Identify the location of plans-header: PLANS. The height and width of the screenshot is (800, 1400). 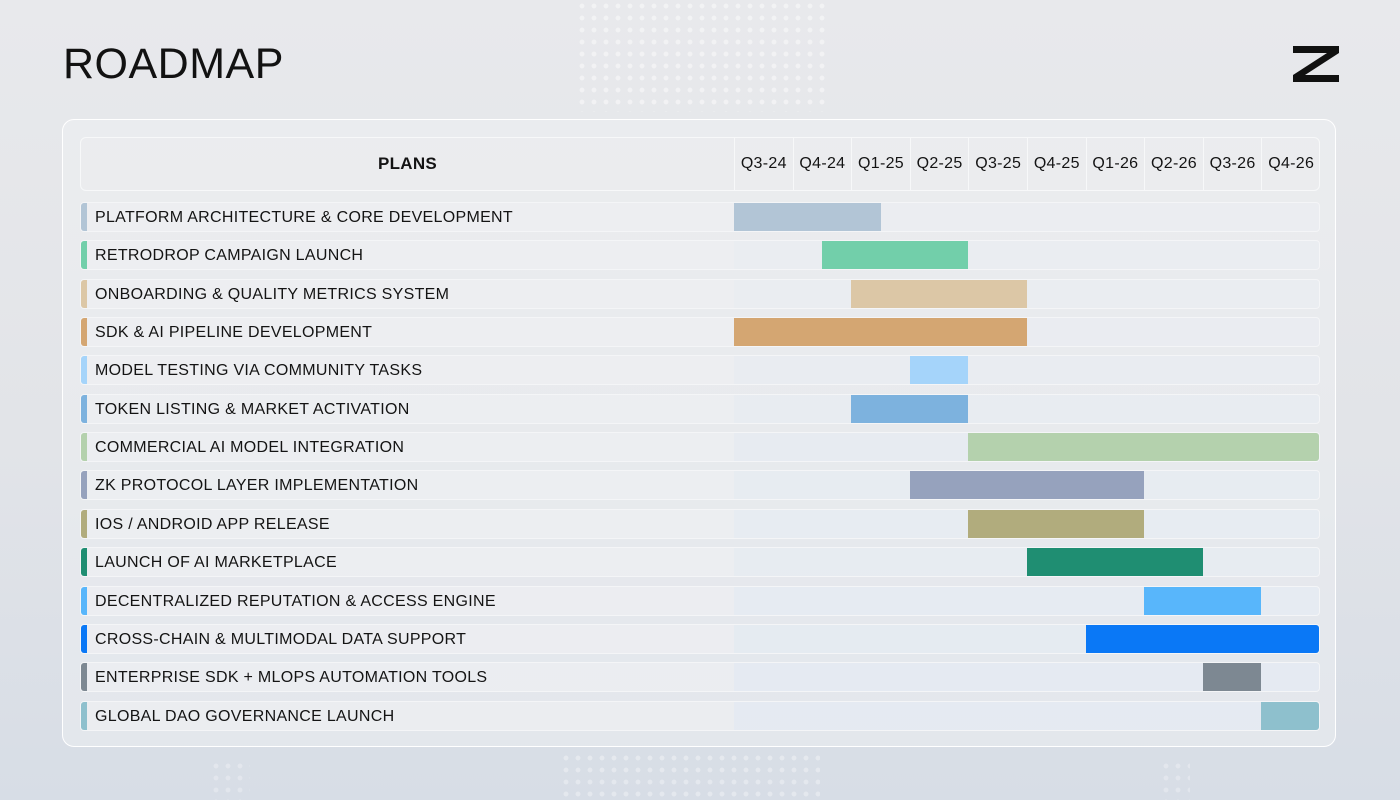
(407, 163).